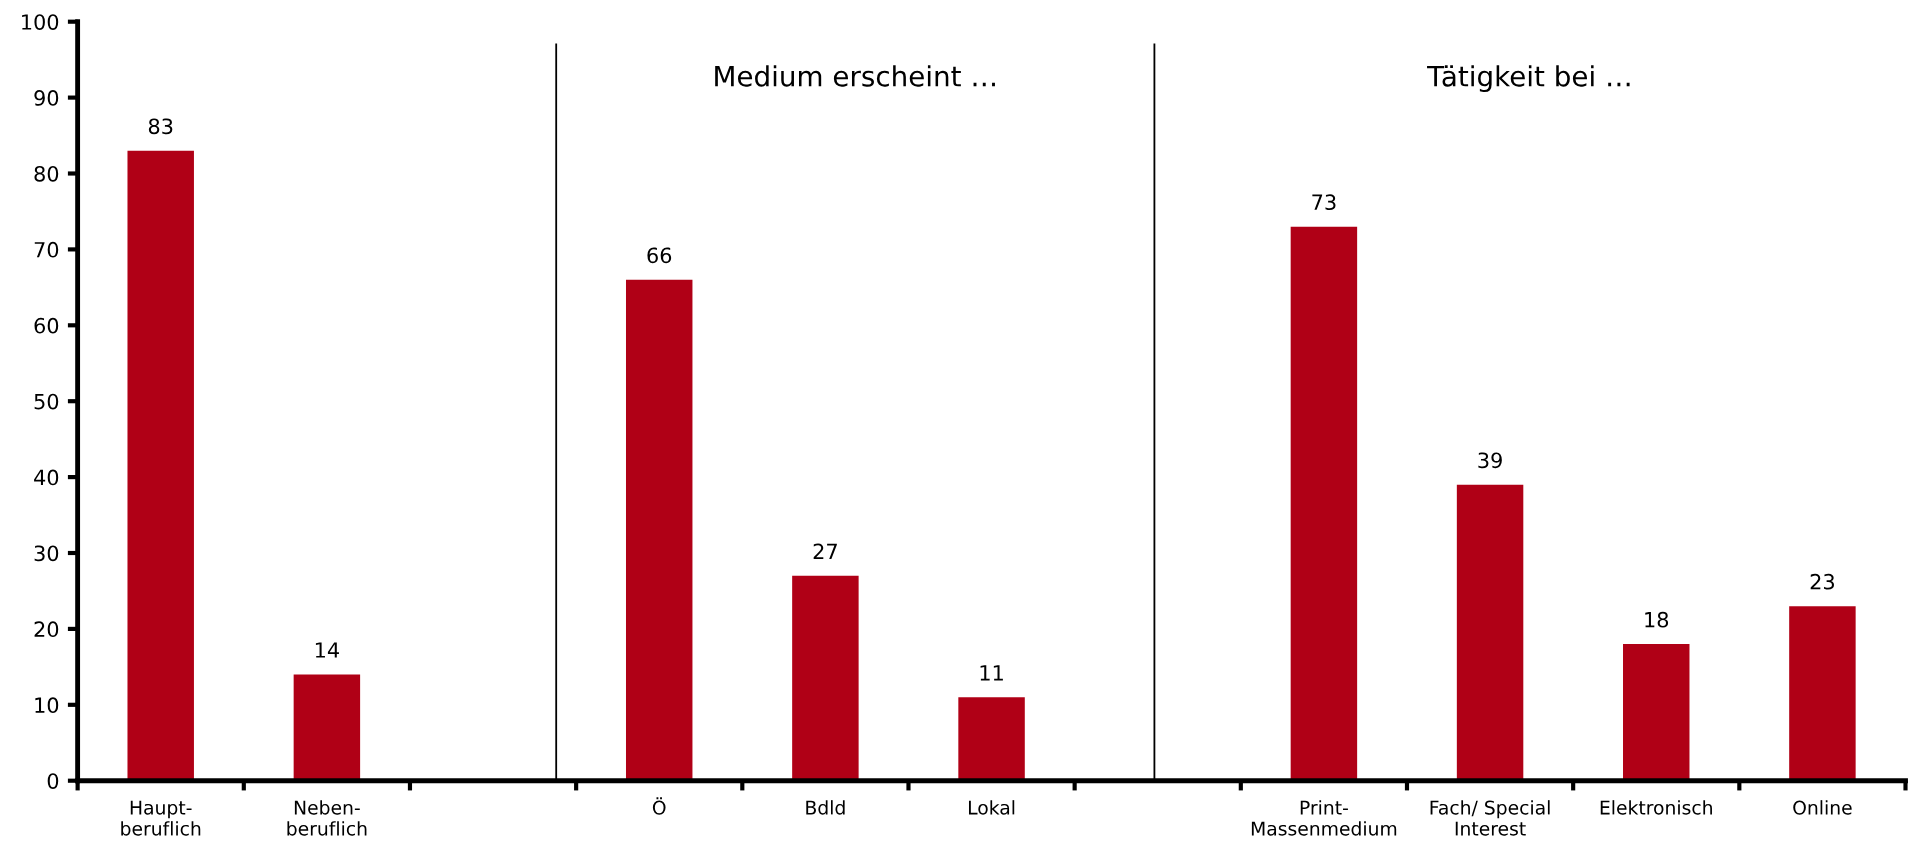 This screenshot has height=851, width=1912. I want to click on y-tick-label: 80, so click(46, 173).